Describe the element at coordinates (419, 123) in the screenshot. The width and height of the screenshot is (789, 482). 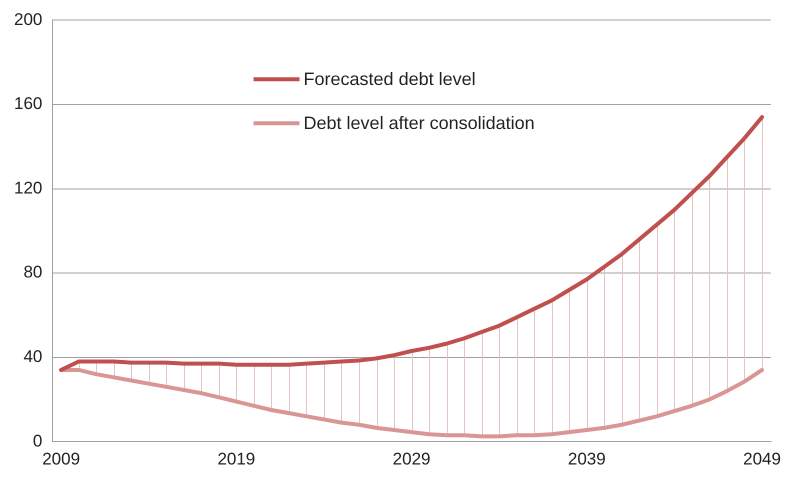
I see `legend-label: Debt level after consolidation` at that location.